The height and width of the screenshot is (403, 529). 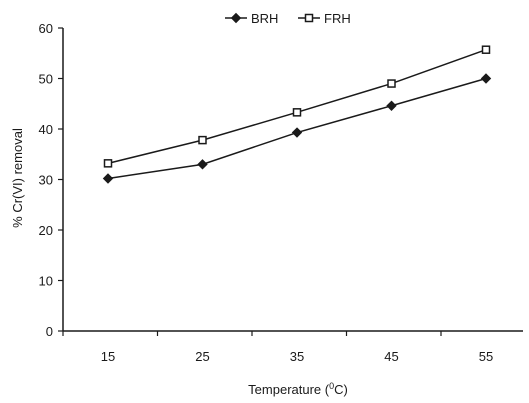 What do you see at coordinates (17, 178) in the screenshot?
I see `y-axis-label: % Cr(VI) removal` at bounding box center [17, 178].